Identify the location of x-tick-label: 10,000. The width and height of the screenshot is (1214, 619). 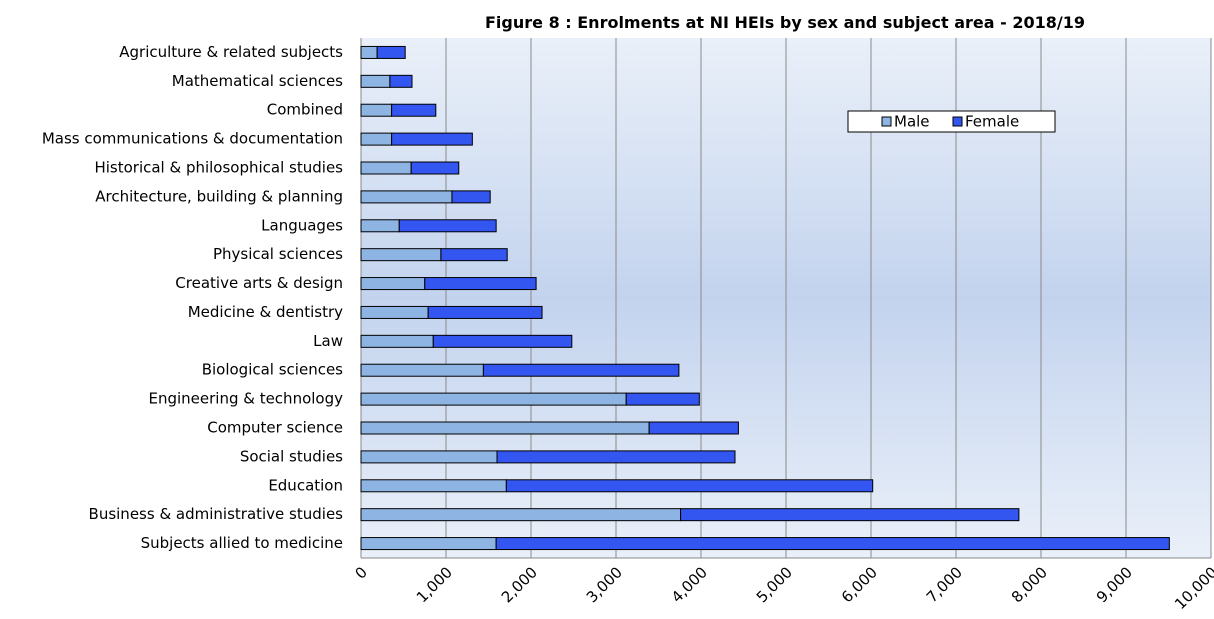
(1192, 588).